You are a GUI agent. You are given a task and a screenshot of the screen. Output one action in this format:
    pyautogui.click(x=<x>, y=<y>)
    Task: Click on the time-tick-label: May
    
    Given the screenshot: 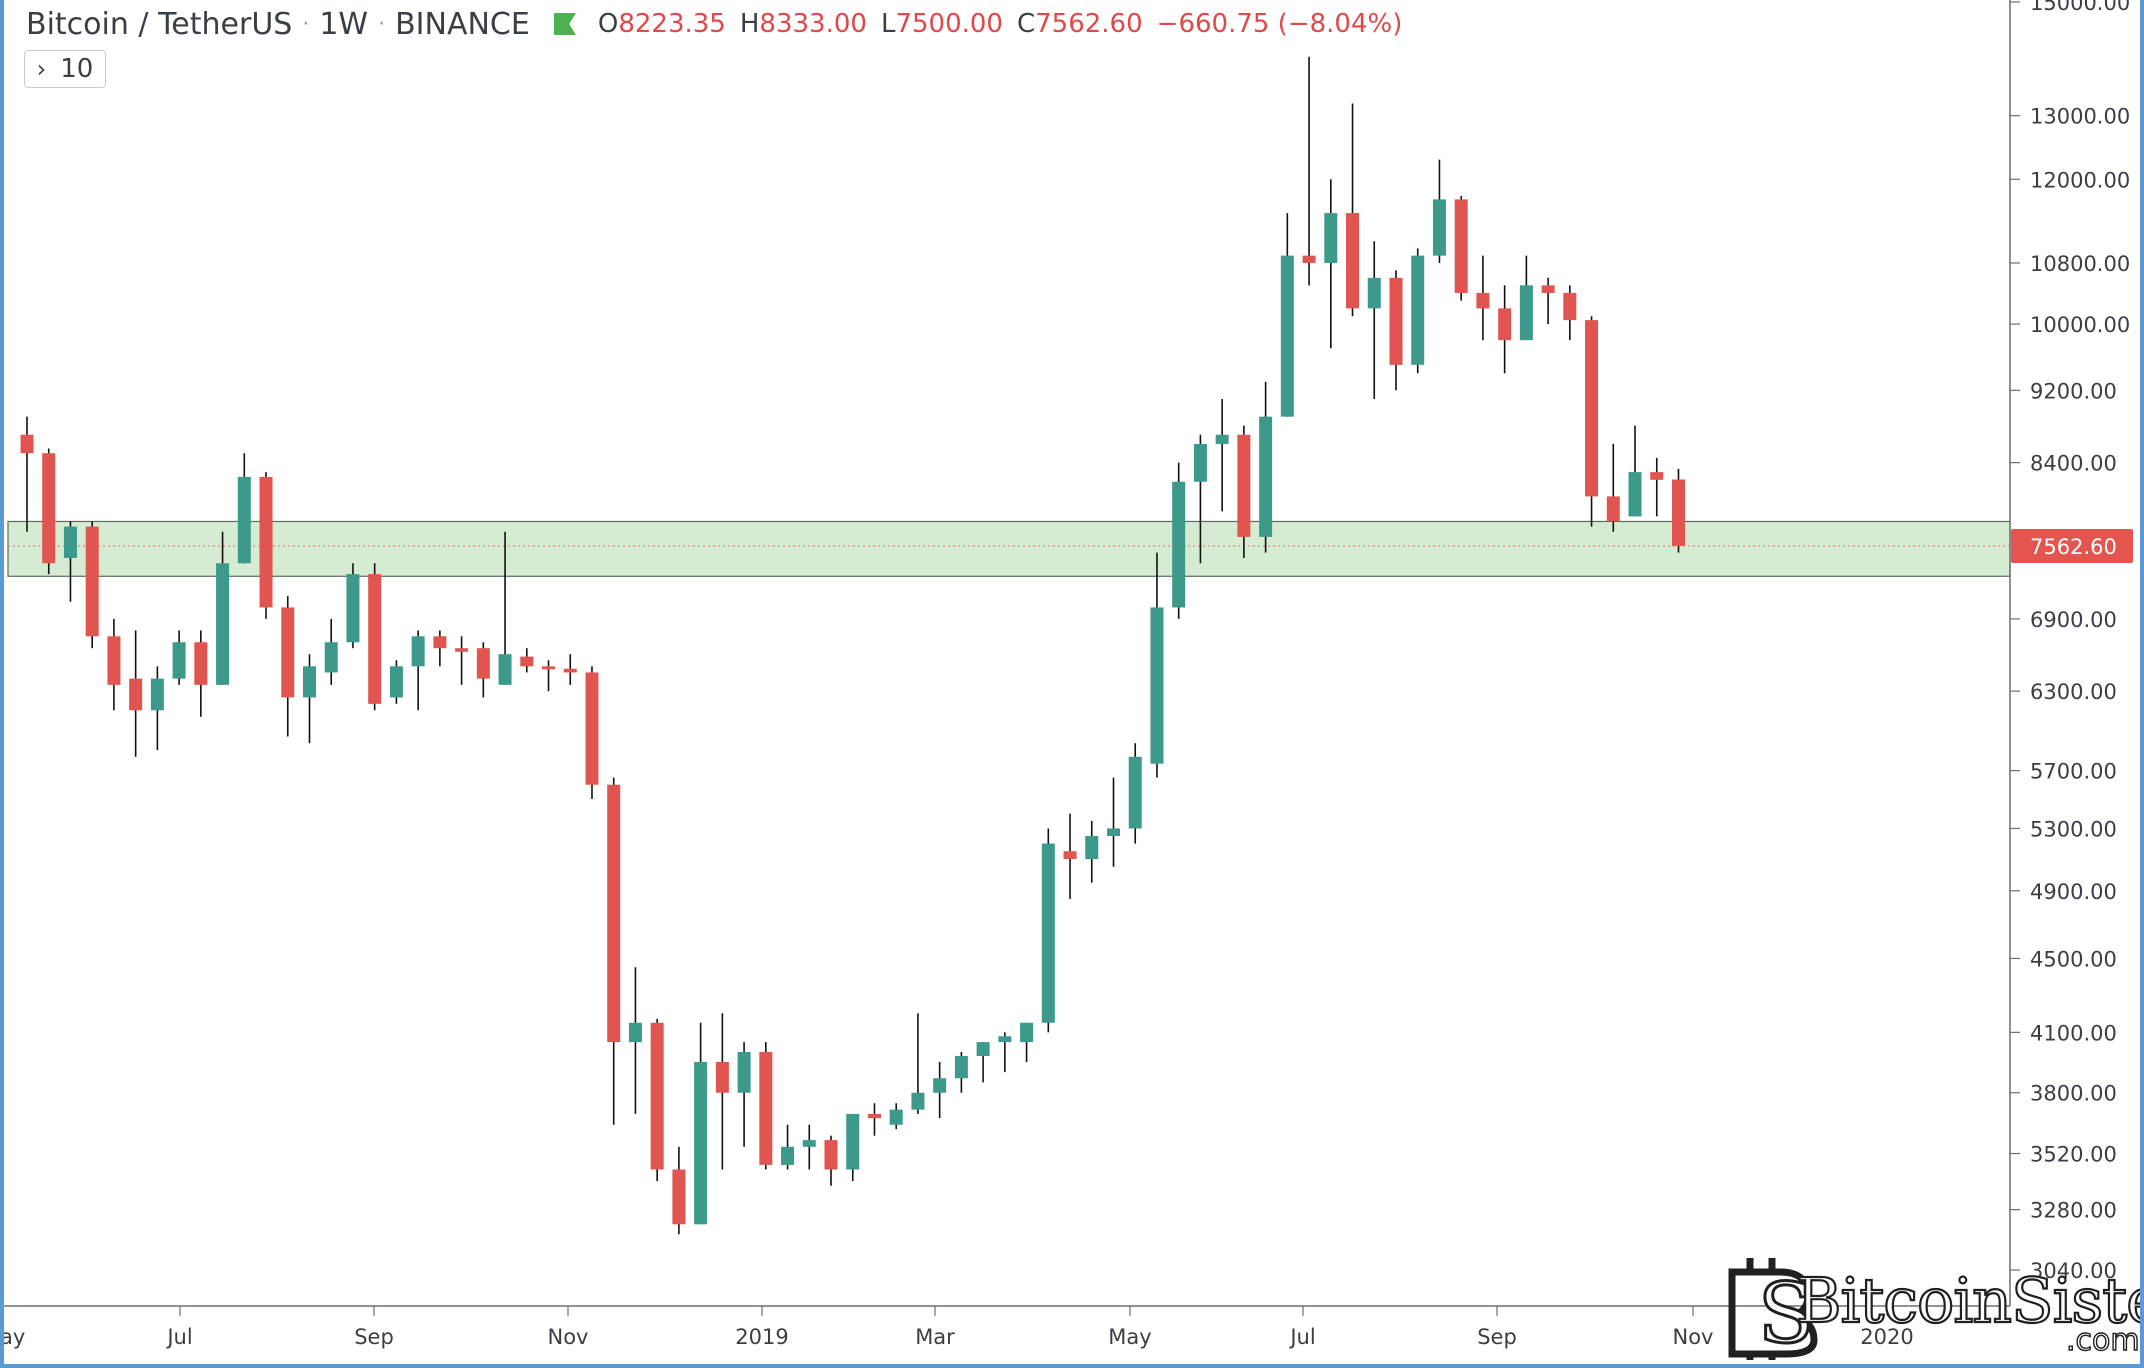 What is the action you would take?
    pyautogui.click(x=1129, y=1337)
    